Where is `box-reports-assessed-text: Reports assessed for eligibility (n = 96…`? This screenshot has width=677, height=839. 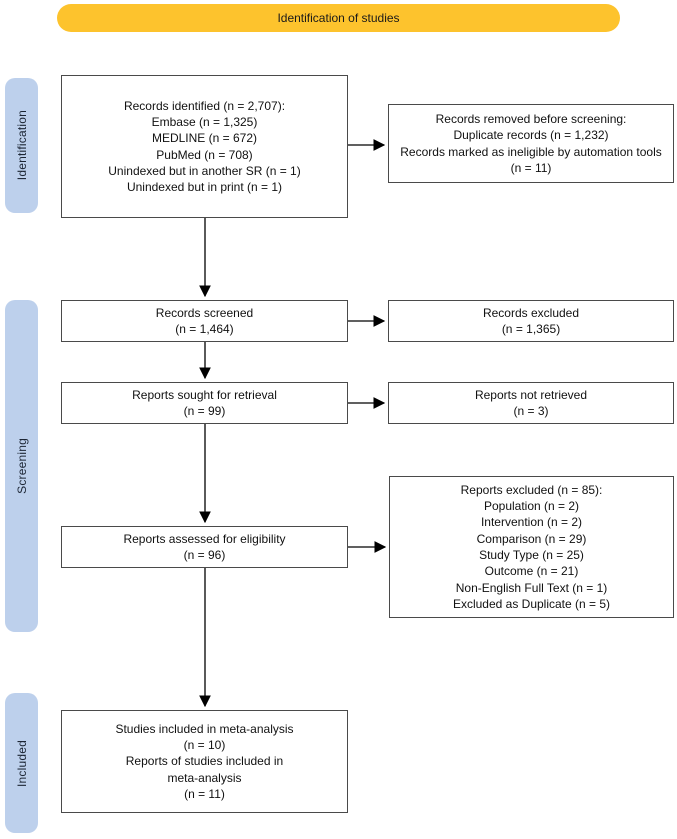
box-reports-assessed-text: Reports assessed for eligibility (n = 96… is located at coordinates (204, 546).